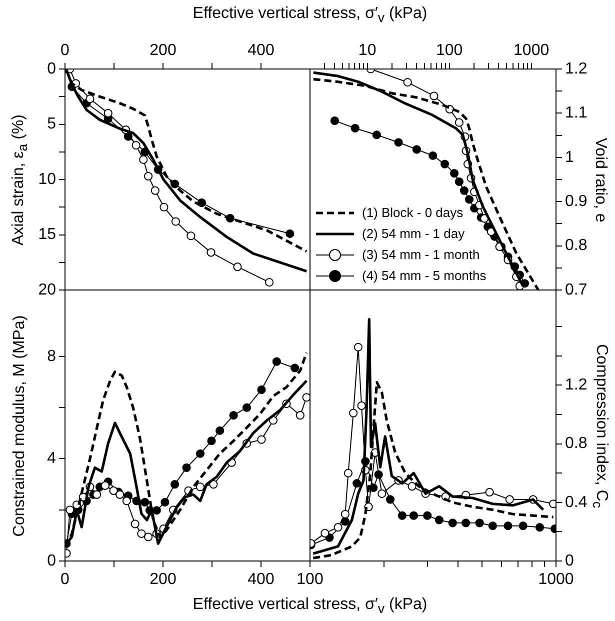 This screenshot has width=615, height=621. Describe the element at coordinates (424, 275) in the screenshot. I see `legend-label: (4) 54 mm - 5 months` at that location.